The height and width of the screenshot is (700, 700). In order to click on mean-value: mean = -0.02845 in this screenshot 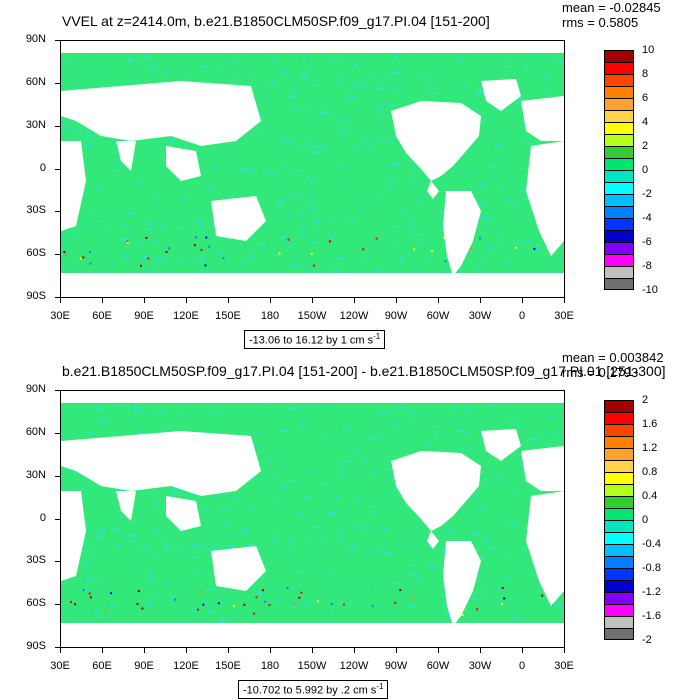, I will do `click(611, 7)`.